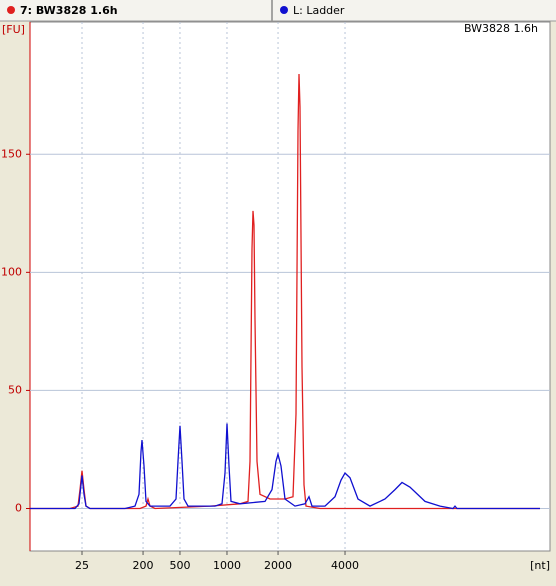 This screenshot has width=556, height=586. Describe the element at coordinates (278, 10) in the screenshot. I see `legend-bar` at that location.